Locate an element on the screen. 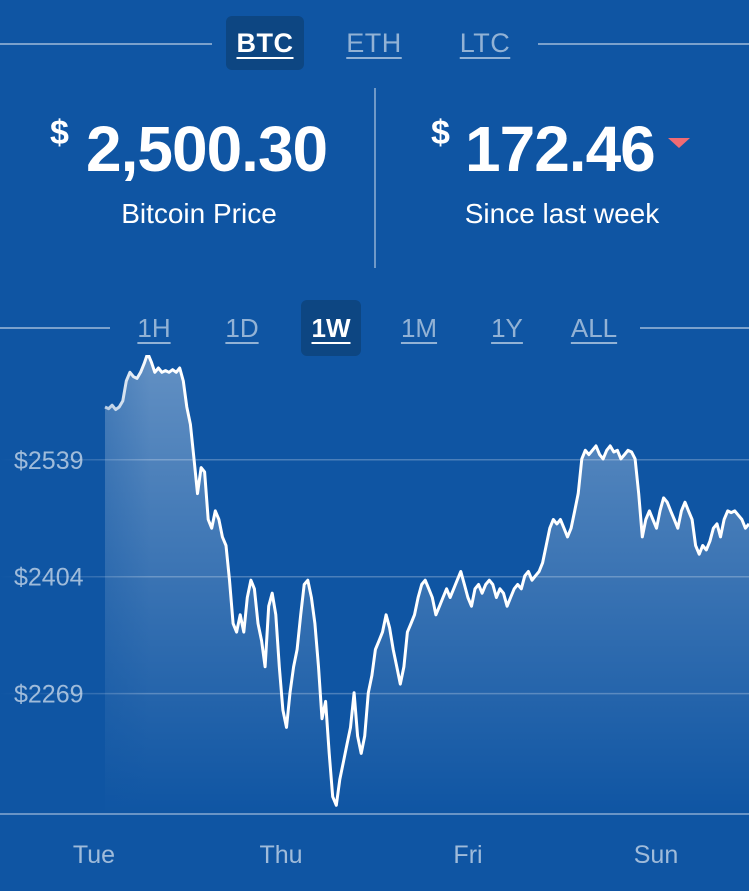 The image size is (749, 891). range-tab-divider-left is located at coordinates (55, 328).